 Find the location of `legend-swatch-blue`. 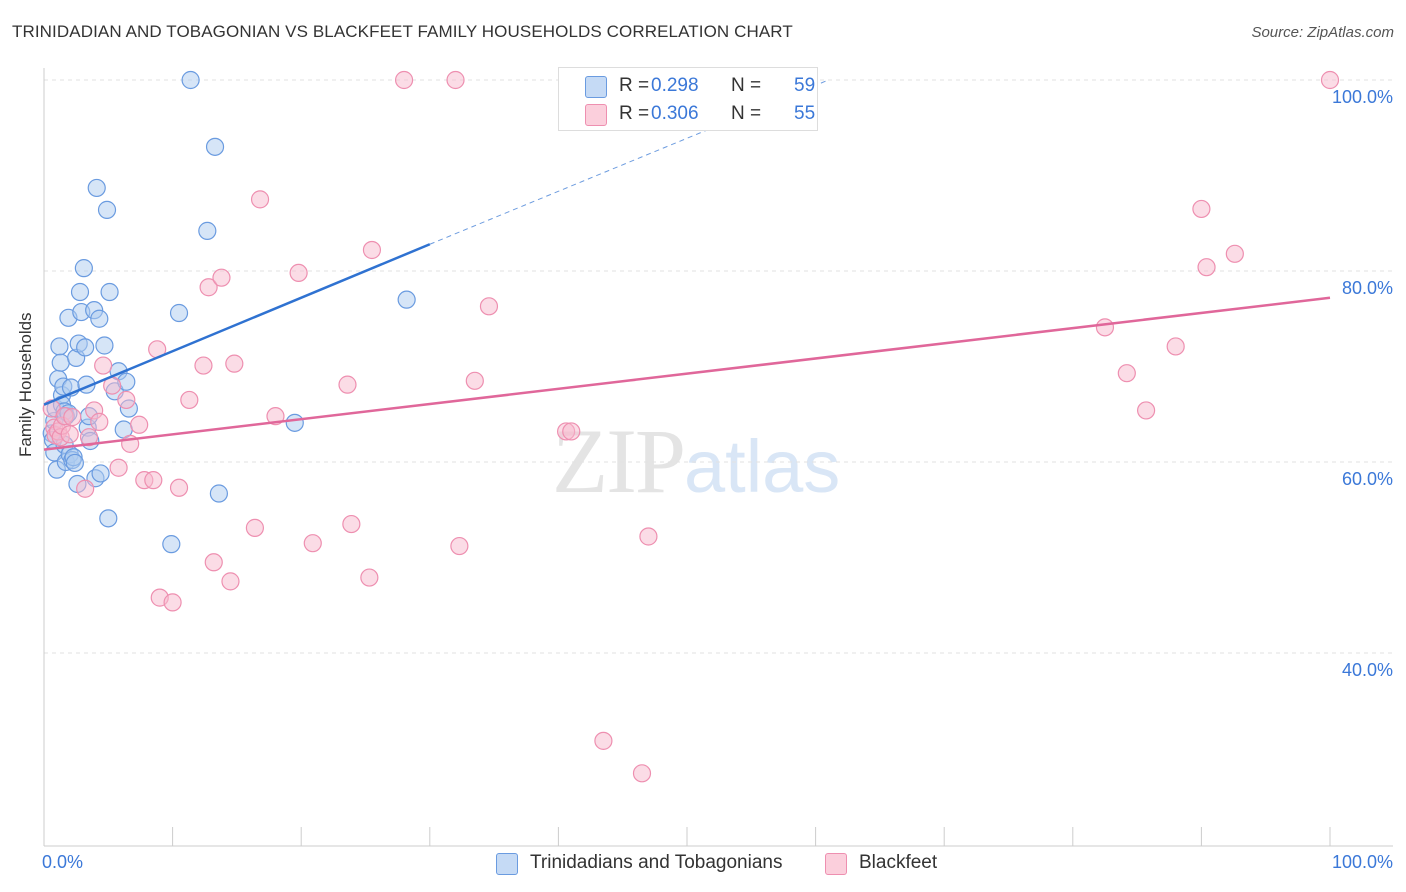

legend-swatch-blue is located at coordinates (596, 87).